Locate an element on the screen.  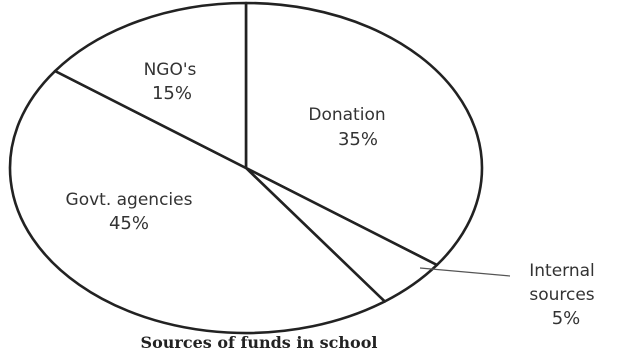
internal-sources-leader-line is located at coordinates (465, 272).